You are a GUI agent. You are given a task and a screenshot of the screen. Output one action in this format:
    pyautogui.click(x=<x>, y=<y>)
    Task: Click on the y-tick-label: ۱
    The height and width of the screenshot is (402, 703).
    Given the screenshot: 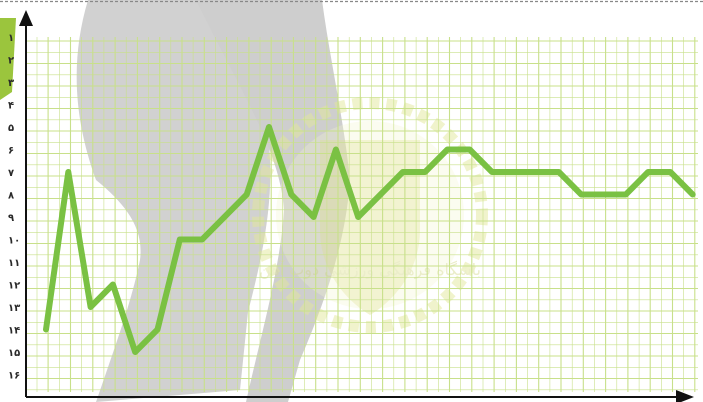 What is the action you would take?
    pyautogui.click(x=11, y=38)
    